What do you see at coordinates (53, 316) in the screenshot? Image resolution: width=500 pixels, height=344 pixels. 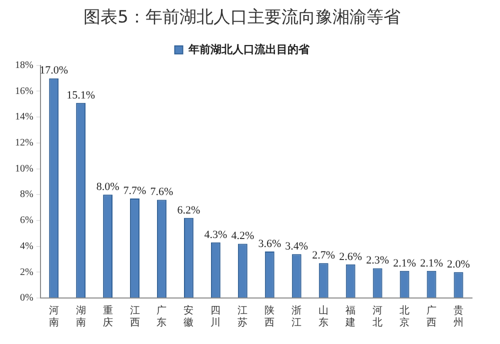 I see `x-tick-label: 河南` at bounding box center [53, 316].